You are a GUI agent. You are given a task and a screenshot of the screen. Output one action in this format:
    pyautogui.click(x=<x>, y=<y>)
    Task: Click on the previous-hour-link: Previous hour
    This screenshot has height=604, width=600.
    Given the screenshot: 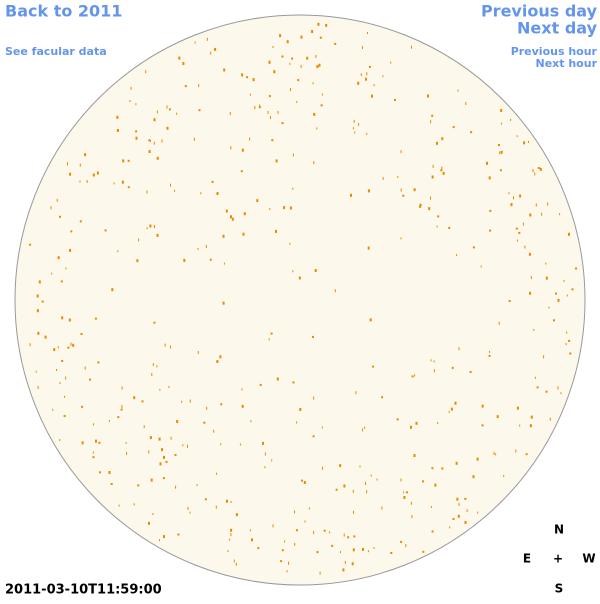 What is the action you would take?
    pyautogui.click(x=554, y=51)
    